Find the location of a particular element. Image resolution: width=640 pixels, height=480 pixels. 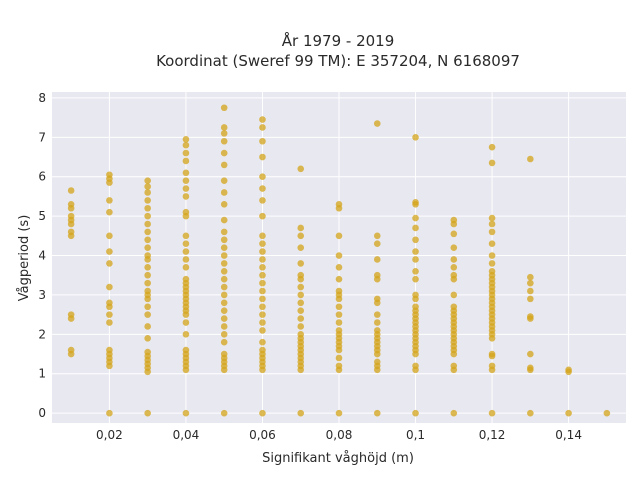

y-tick-label: 0 is located at coordinates (42, 413).